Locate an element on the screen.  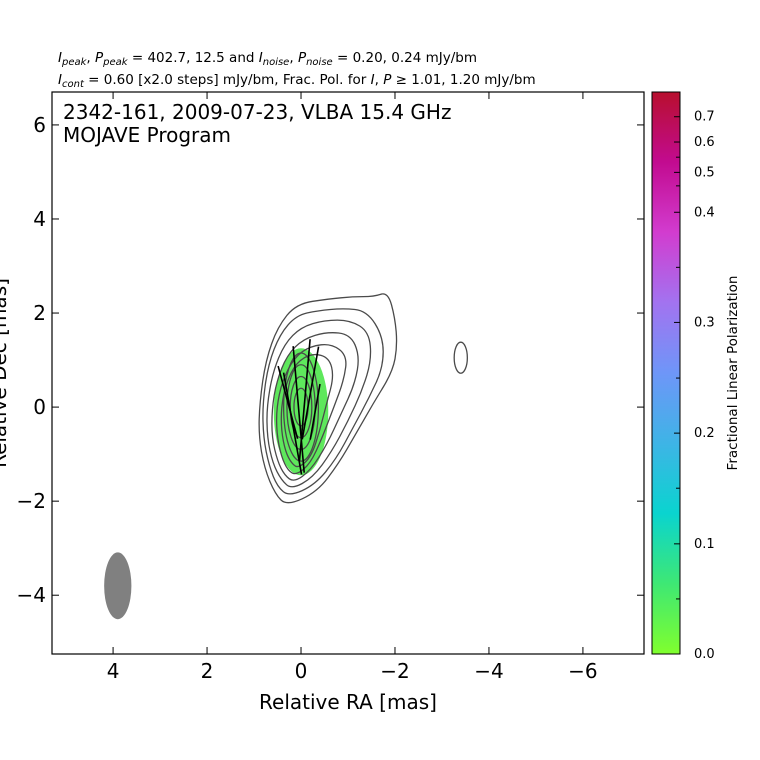
colorbar-tick-label-3: 0.3 is located at coordinates (704, 322).